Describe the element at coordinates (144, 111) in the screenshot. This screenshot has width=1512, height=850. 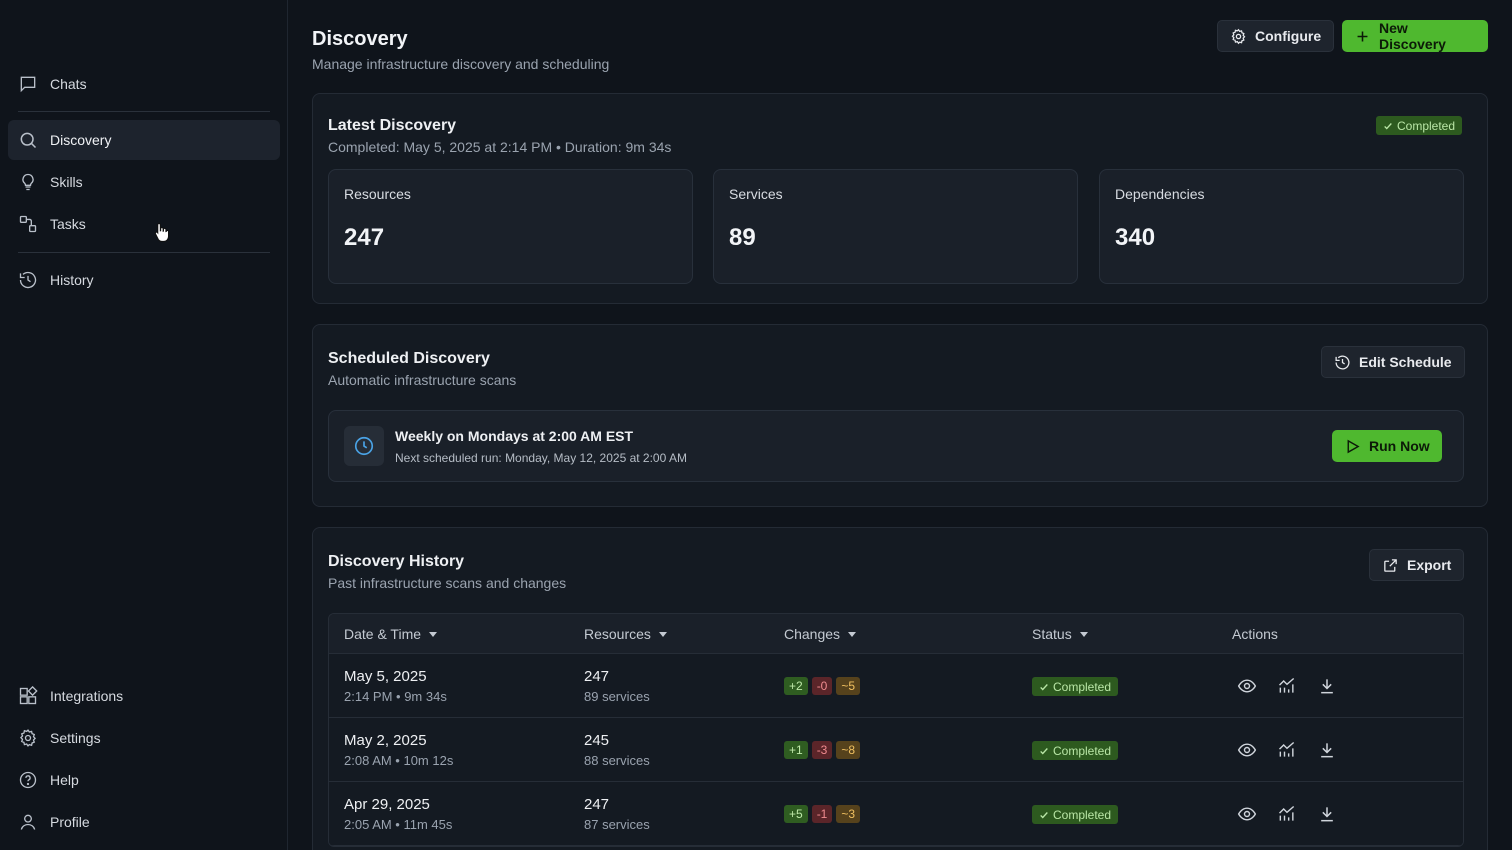
I see `nav-divider` at that location.